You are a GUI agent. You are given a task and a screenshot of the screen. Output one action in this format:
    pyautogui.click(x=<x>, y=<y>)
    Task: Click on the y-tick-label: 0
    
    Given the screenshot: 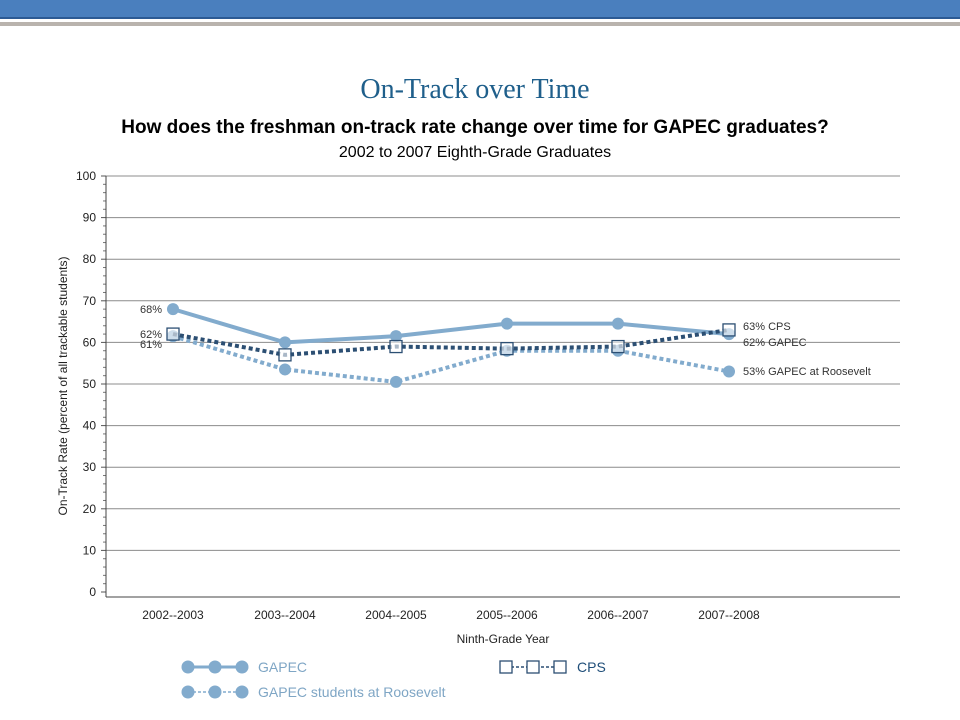 What is the action you would take?
    pyautogui.click(x=92, y=592)
    